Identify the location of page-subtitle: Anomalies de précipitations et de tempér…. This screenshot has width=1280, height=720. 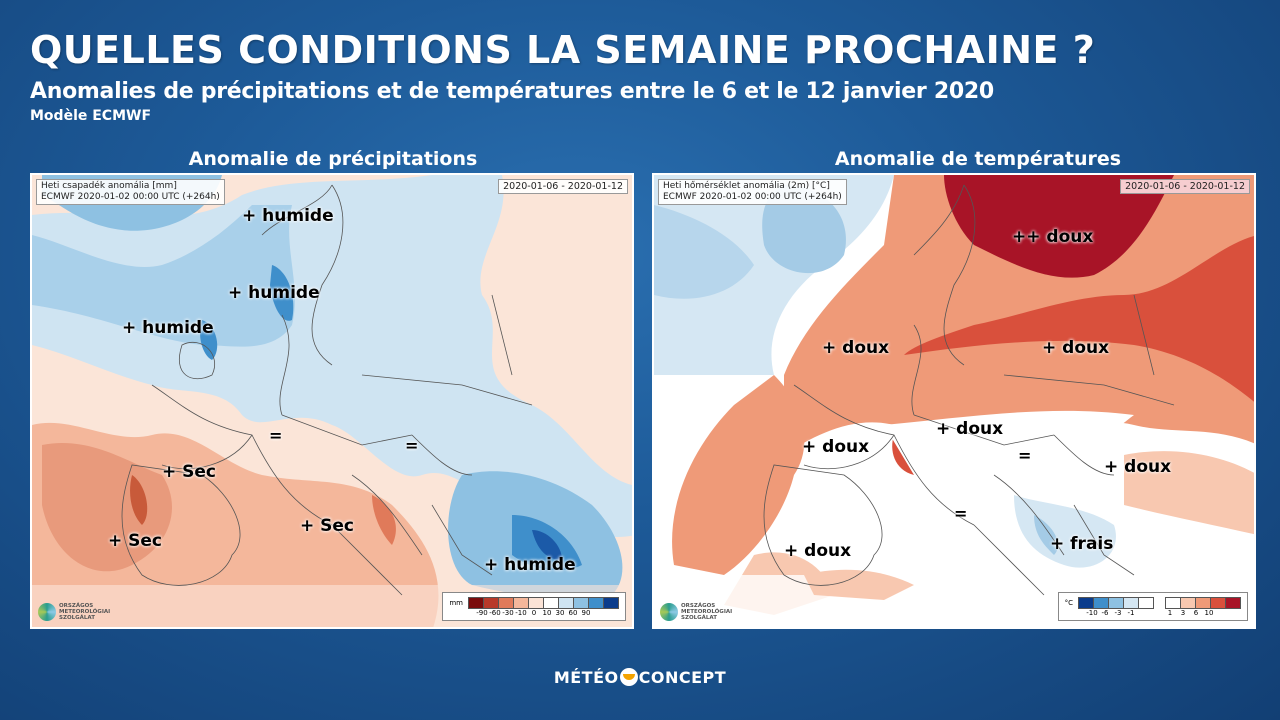
(512, 91).